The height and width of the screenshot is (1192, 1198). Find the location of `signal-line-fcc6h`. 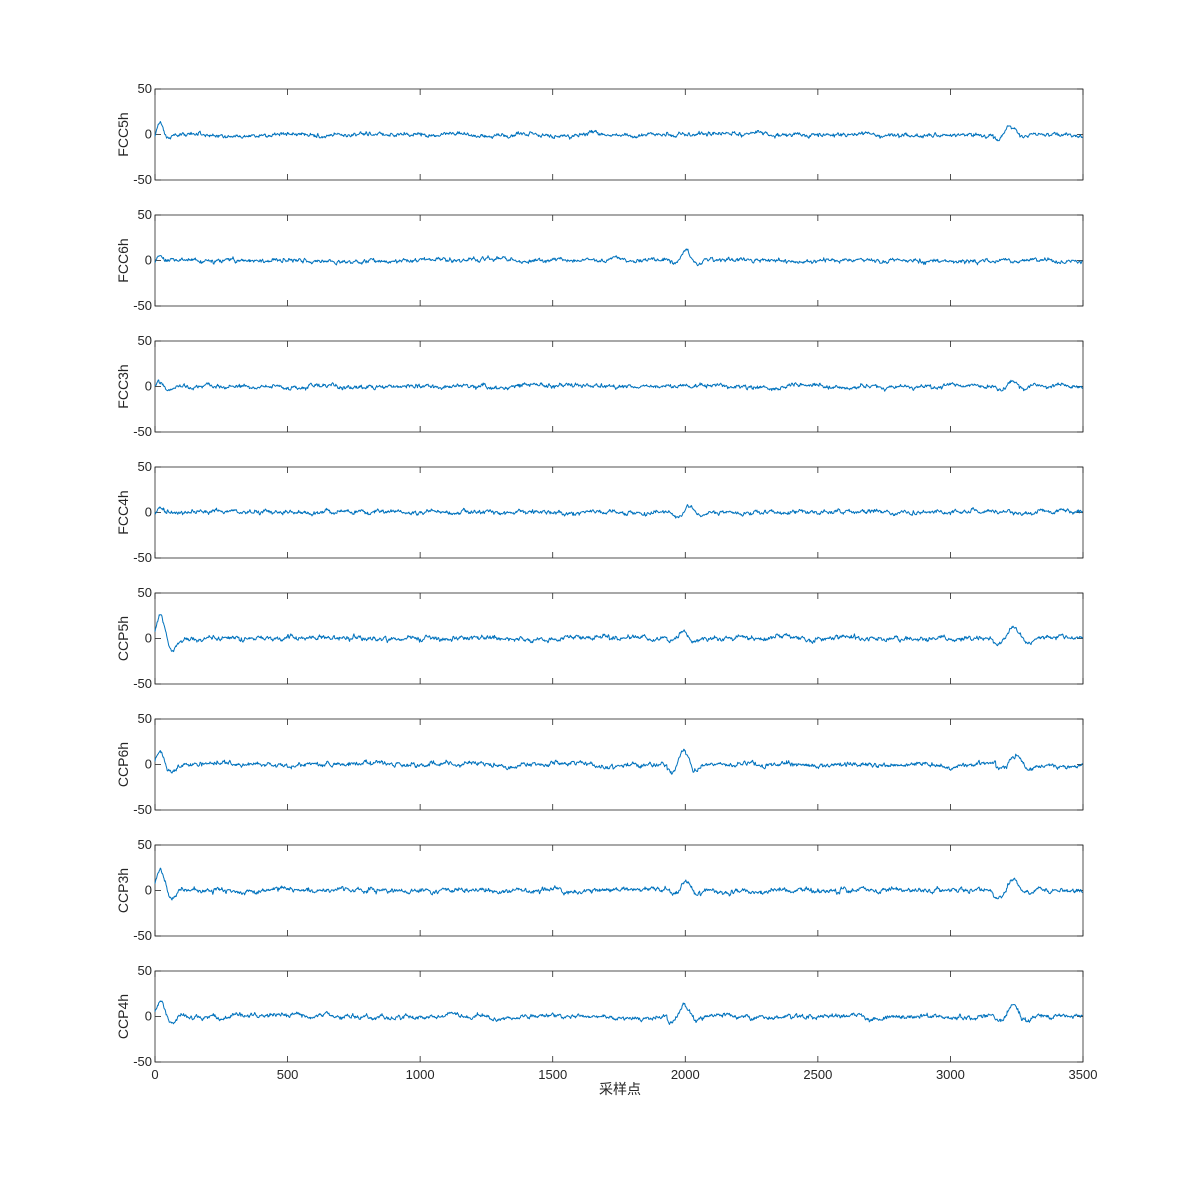

signal-line-fcc6h is located at coordinates (618, 257).